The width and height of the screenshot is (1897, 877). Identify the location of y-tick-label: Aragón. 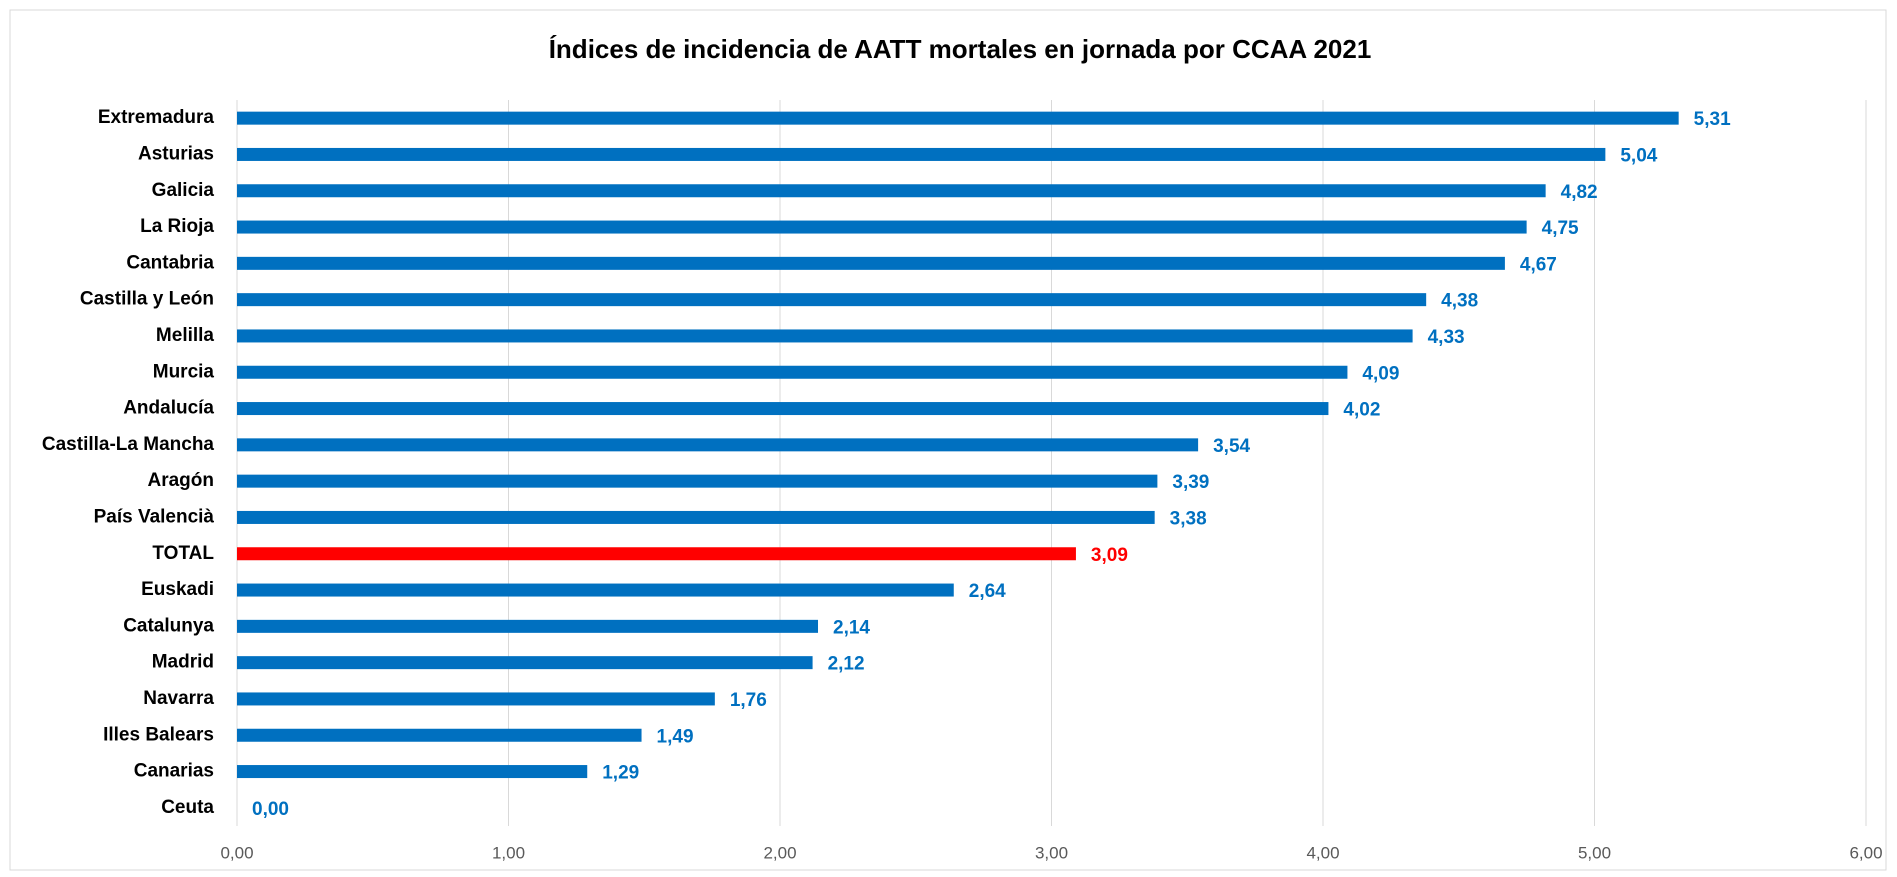
(181, 480).